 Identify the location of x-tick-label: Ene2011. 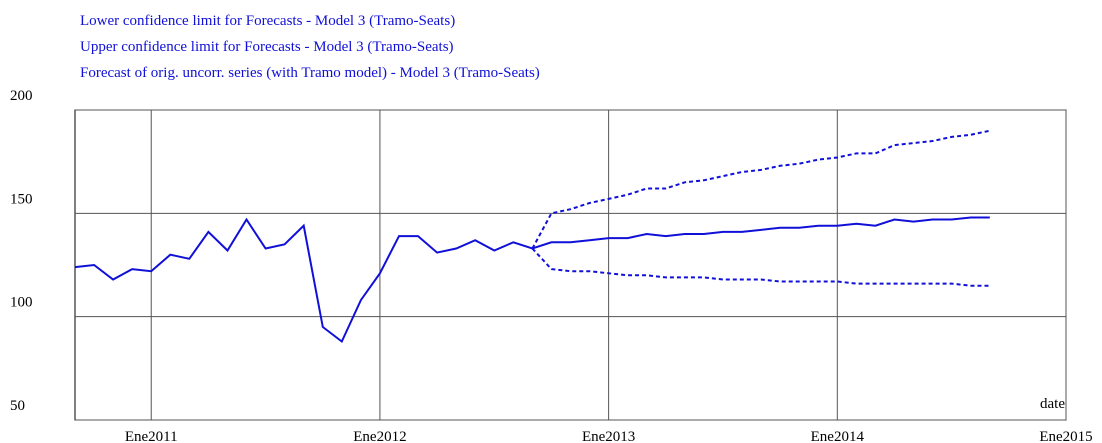
(151, 436).